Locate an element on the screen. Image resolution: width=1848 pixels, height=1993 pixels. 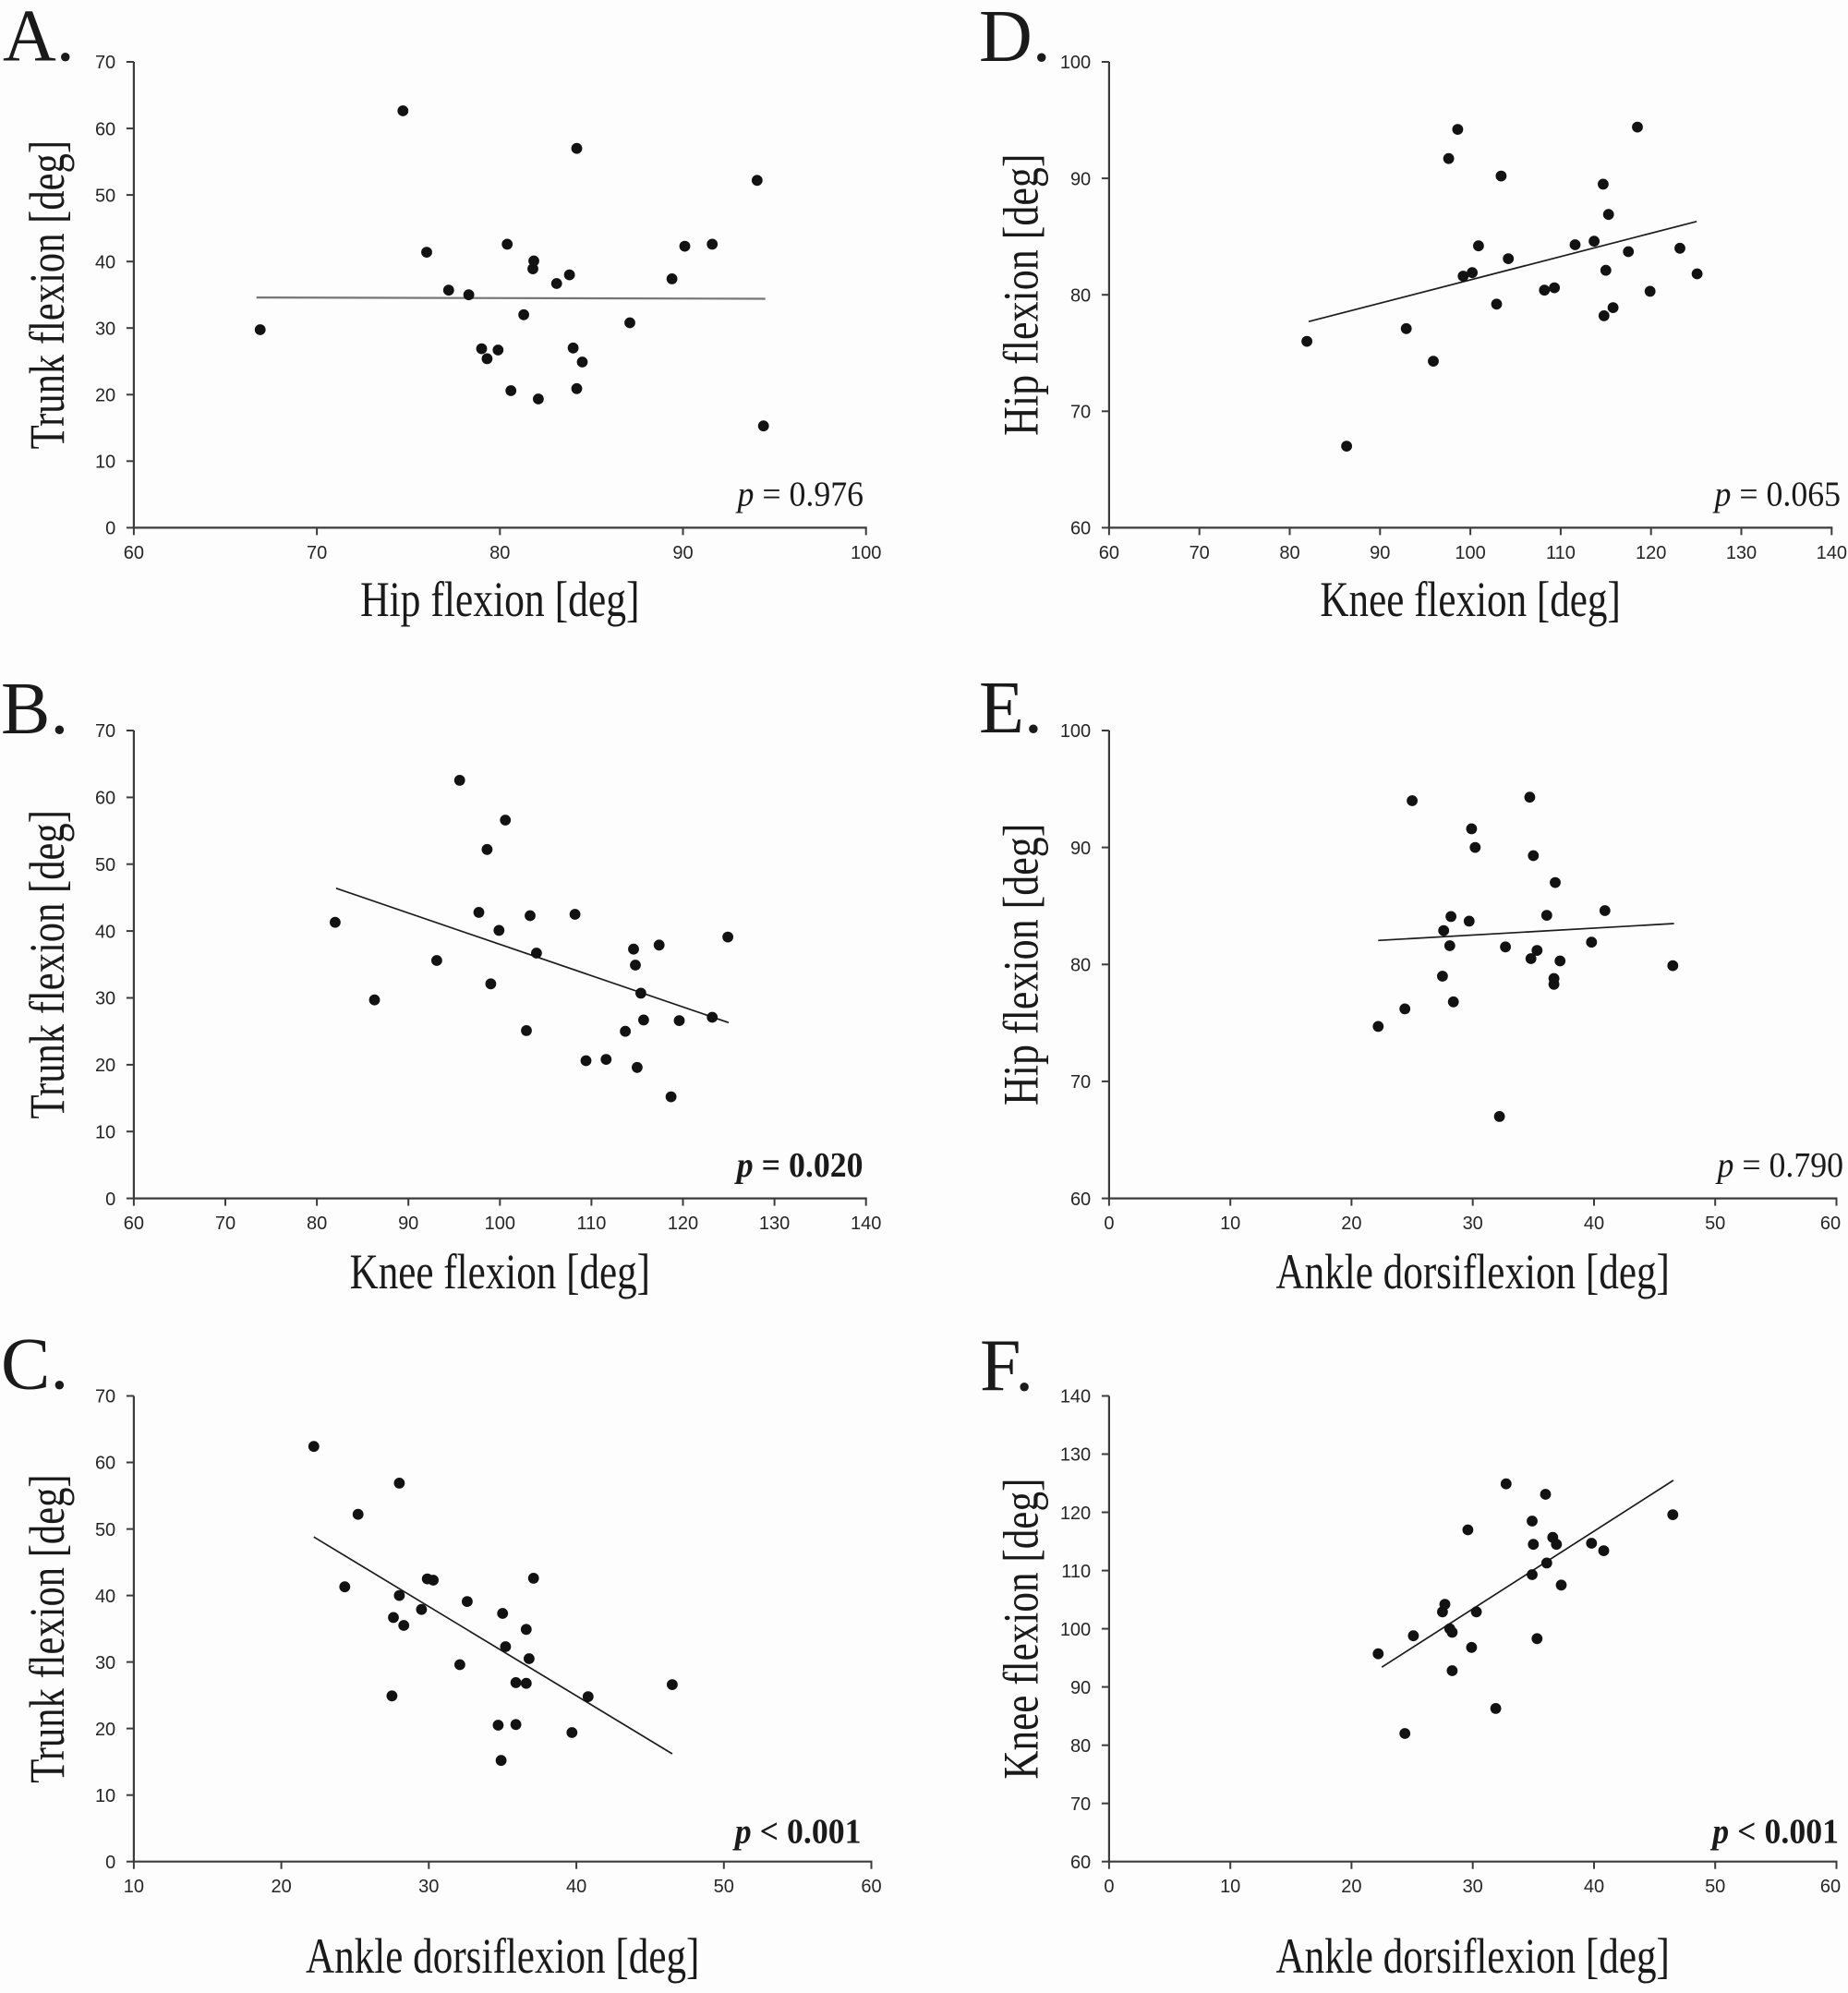
svg-text: A. is located at coordinates (39, 39).